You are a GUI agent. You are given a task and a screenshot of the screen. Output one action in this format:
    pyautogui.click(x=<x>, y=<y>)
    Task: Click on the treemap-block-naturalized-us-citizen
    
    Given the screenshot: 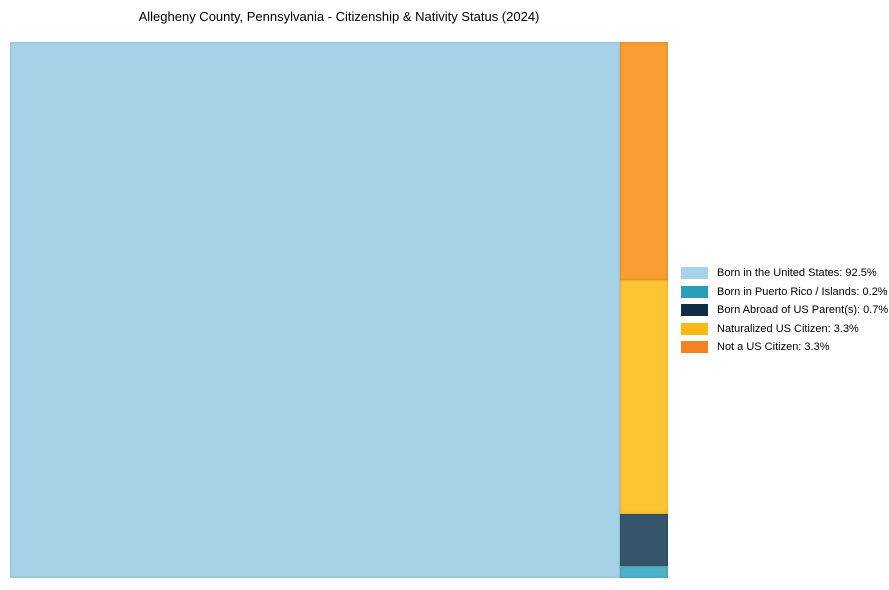 What is the action you would take?
    pyautogui.click(x=644, y=397)
    